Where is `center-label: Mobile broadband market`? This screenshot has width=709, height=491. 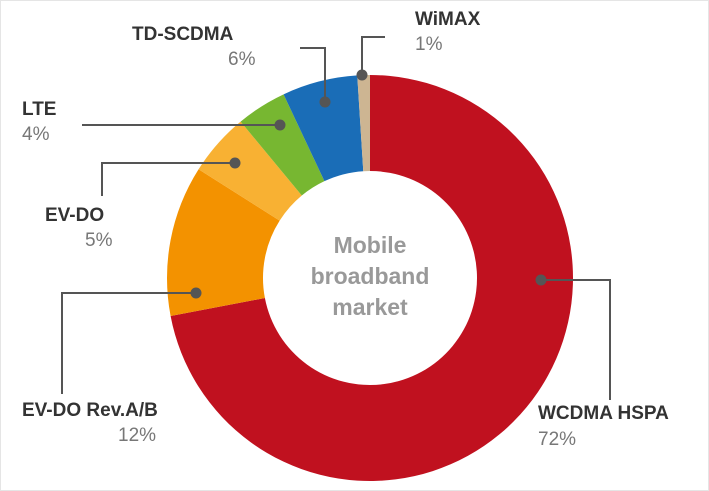
center-label: Mobile broadband market is located at coordinates (370, 276).